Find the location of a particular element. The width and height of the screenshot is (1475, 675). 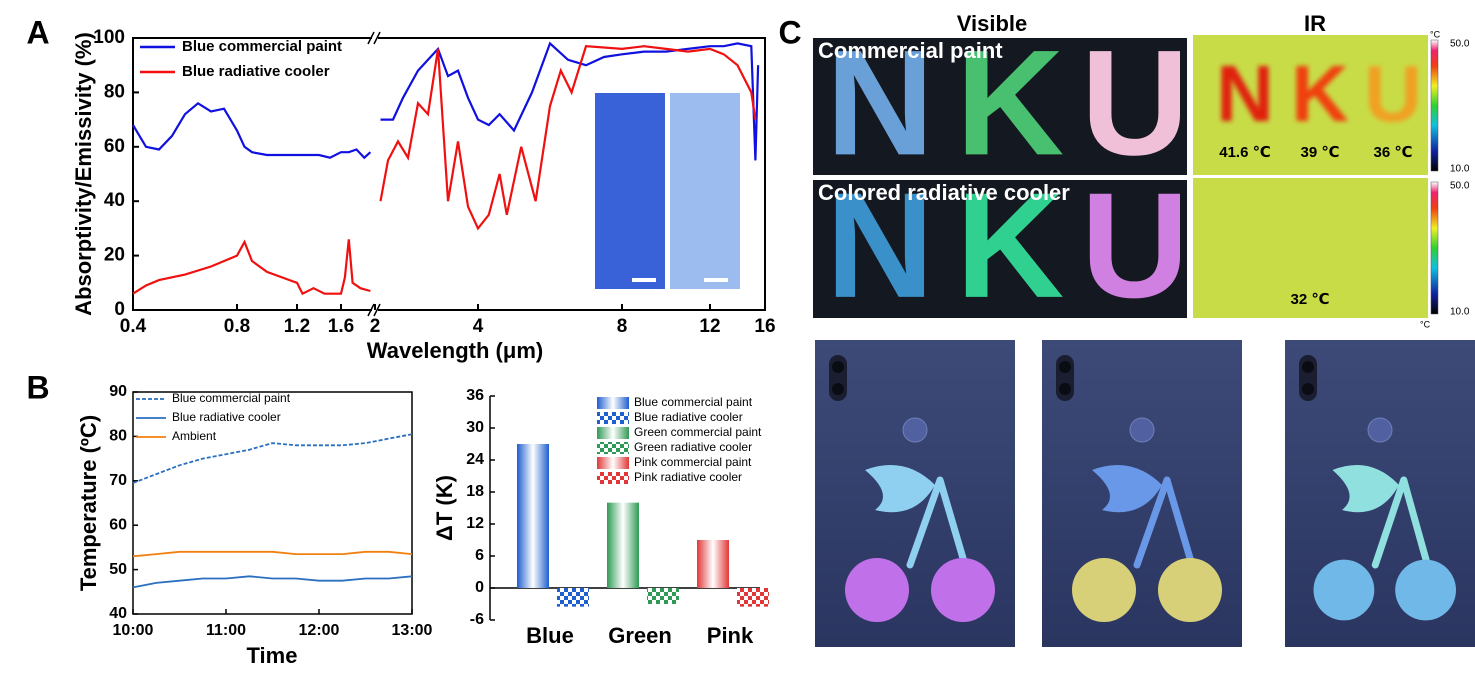

phone-photo is located at coordinates (1142, 493).